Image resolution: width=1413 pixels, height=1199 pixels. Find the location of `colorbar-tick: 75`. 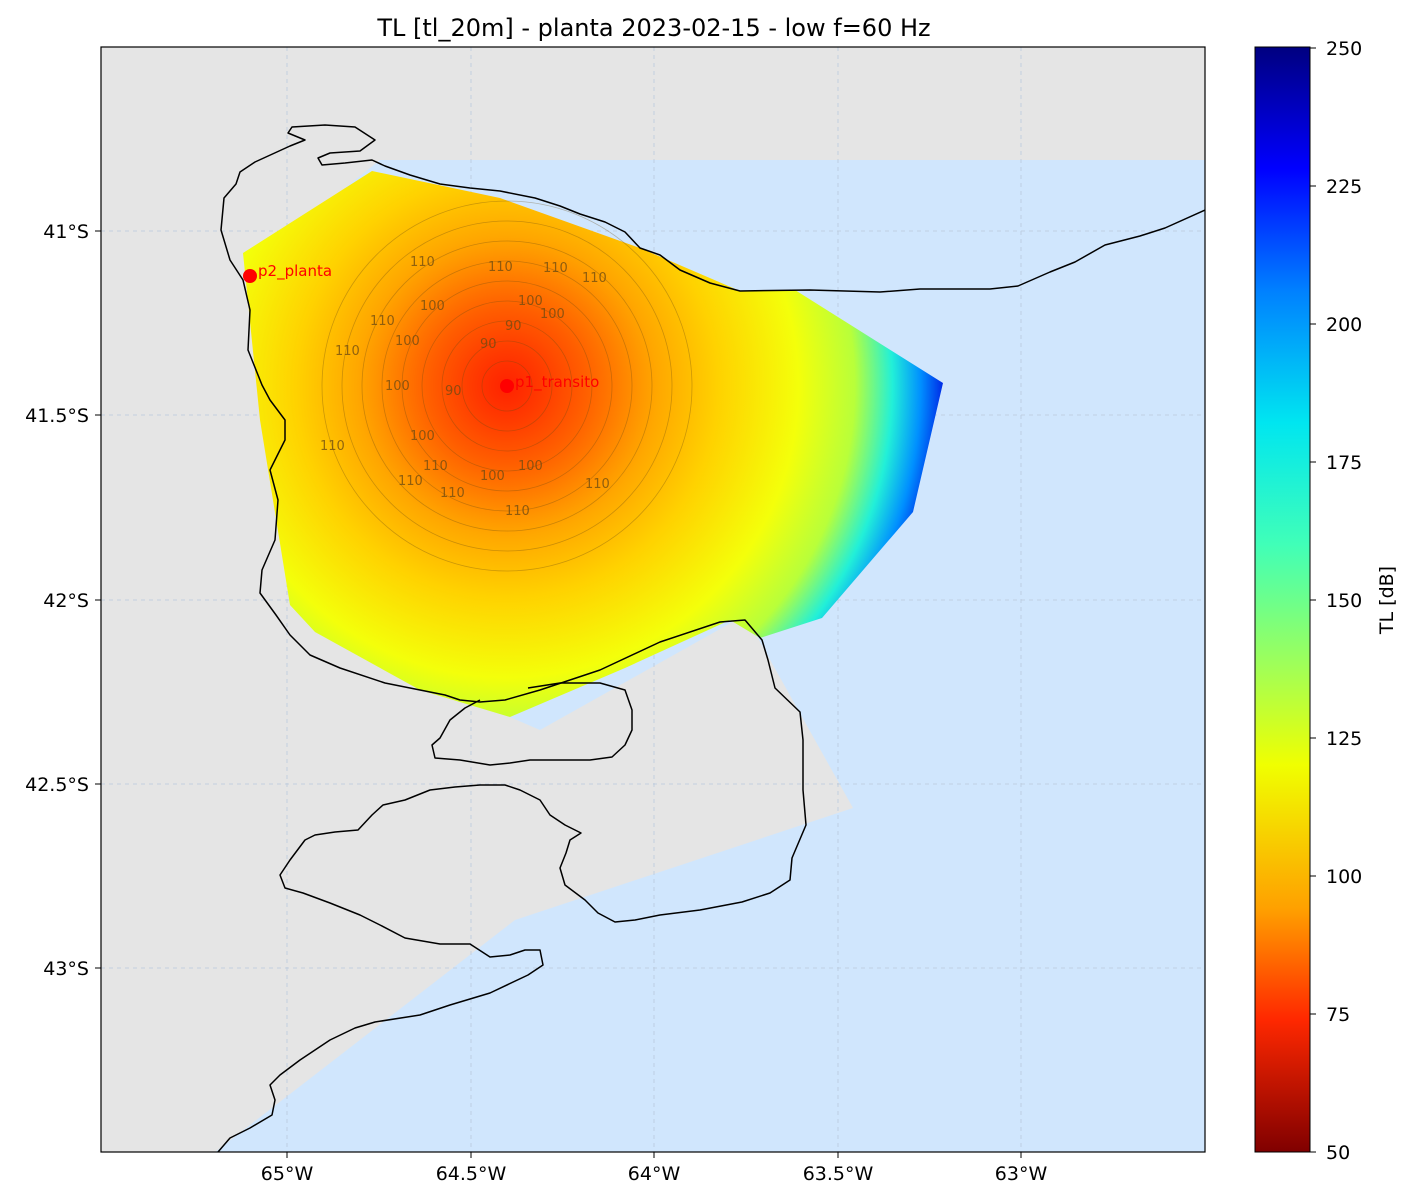

colorbar-tick: 75 is located at coordinates (1338, 1015).